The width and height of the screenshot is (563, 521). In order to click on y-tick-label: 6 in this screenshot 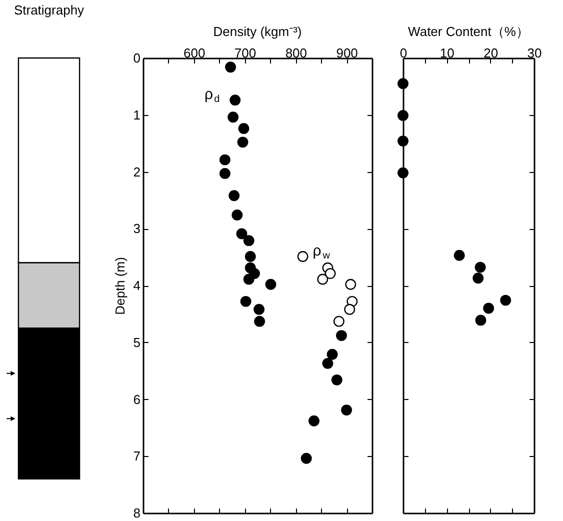, I will do `click(136, 399)`.